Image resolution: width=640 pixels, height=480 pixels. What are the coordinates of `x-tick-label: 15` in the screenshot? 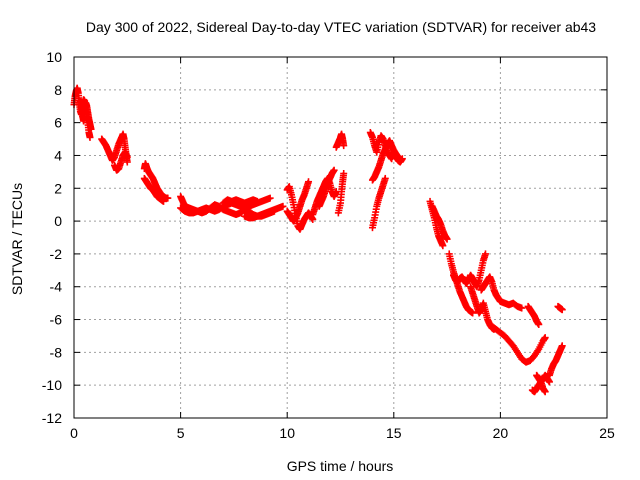 It's located at (394, 433).